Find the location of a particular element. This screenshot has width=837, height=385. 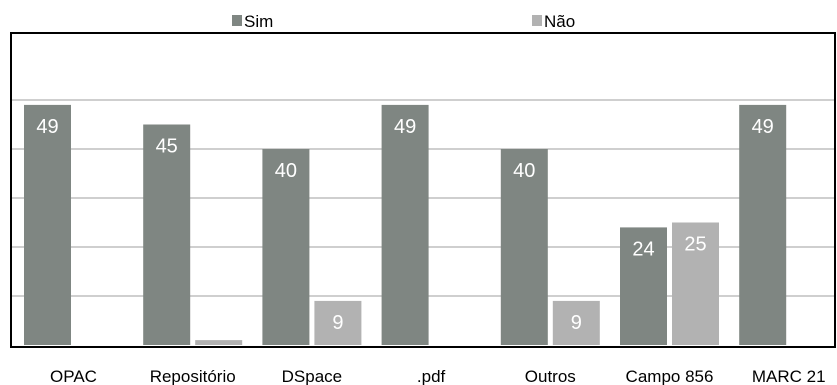

legend-label-sim: Sim is located at coordinates (258, 21).